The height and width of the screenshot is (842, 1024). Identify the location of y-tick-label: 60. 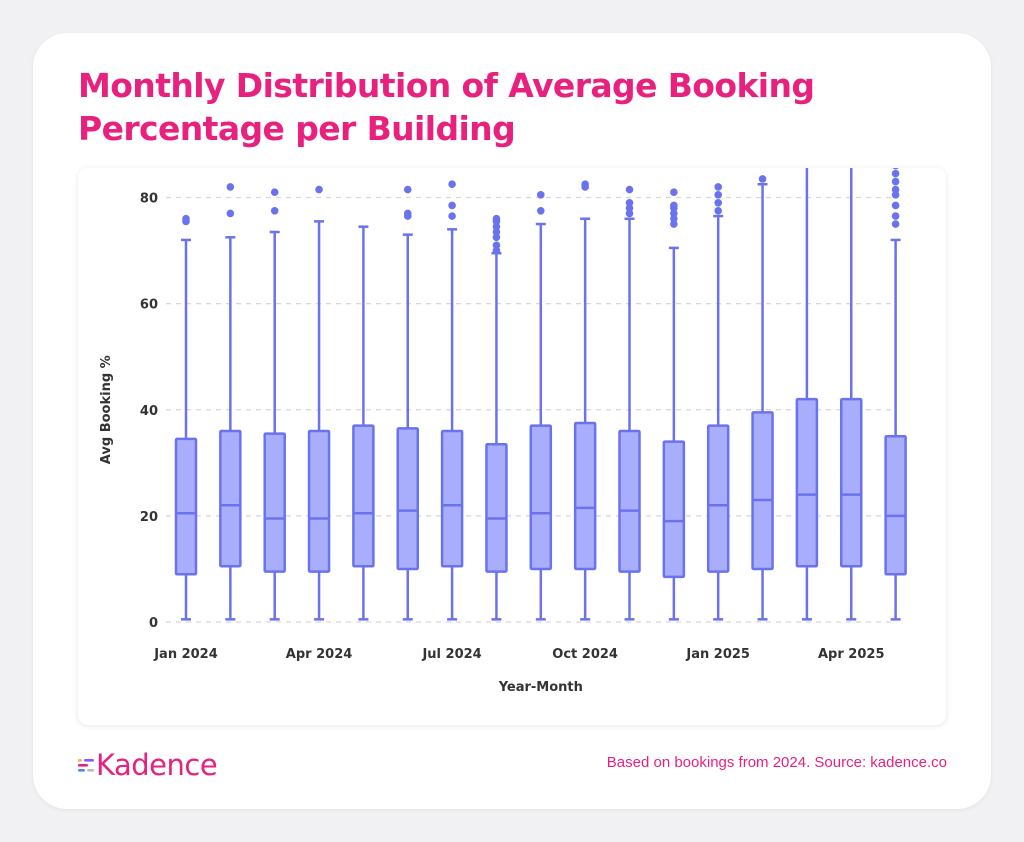
(149, 305).